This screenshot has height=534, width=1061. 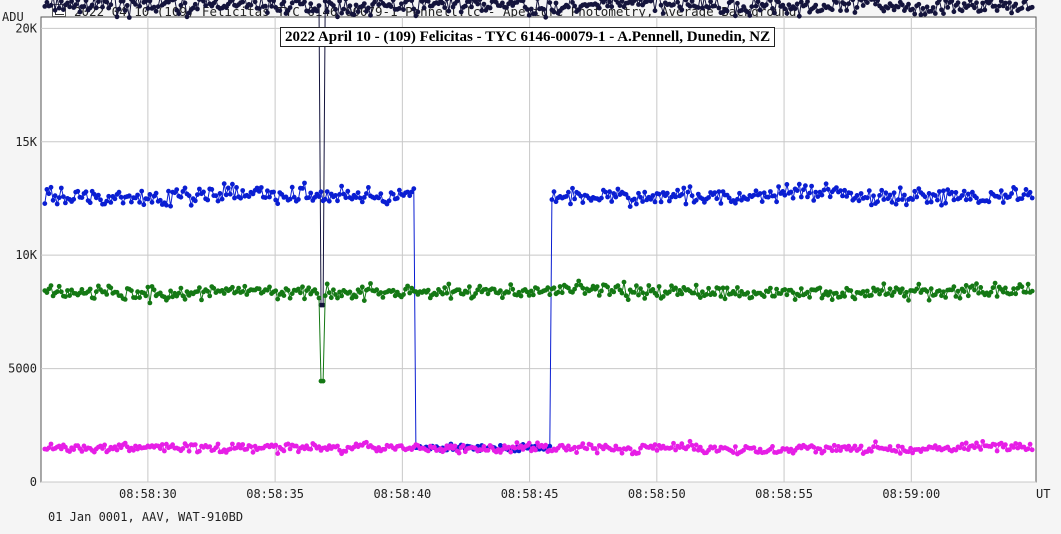 I want to click on x-tick-label: 08:59:00, so click(x=911, y=494).